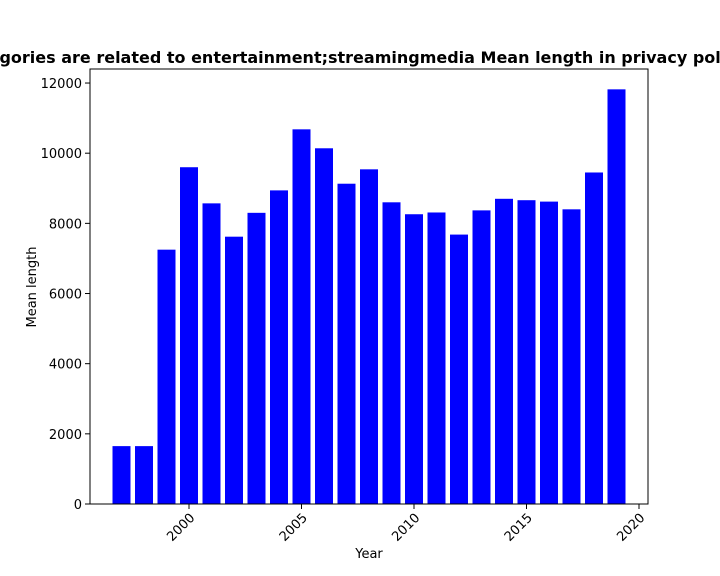 This screenshot has width=720, height=576. I want to click on bar-2014, so click(504, 351).